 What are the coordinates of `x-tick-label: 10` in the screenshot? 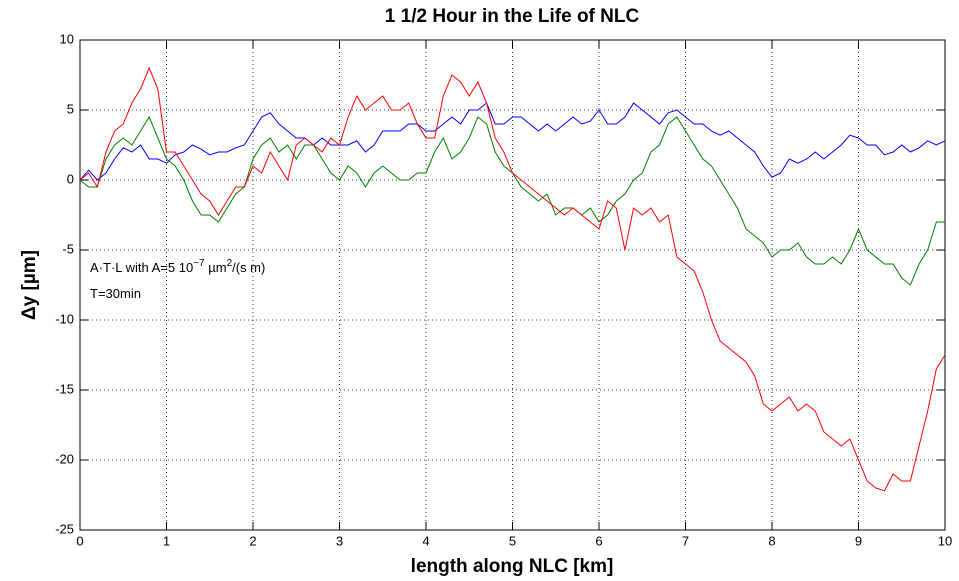 It's located at (945, 540).